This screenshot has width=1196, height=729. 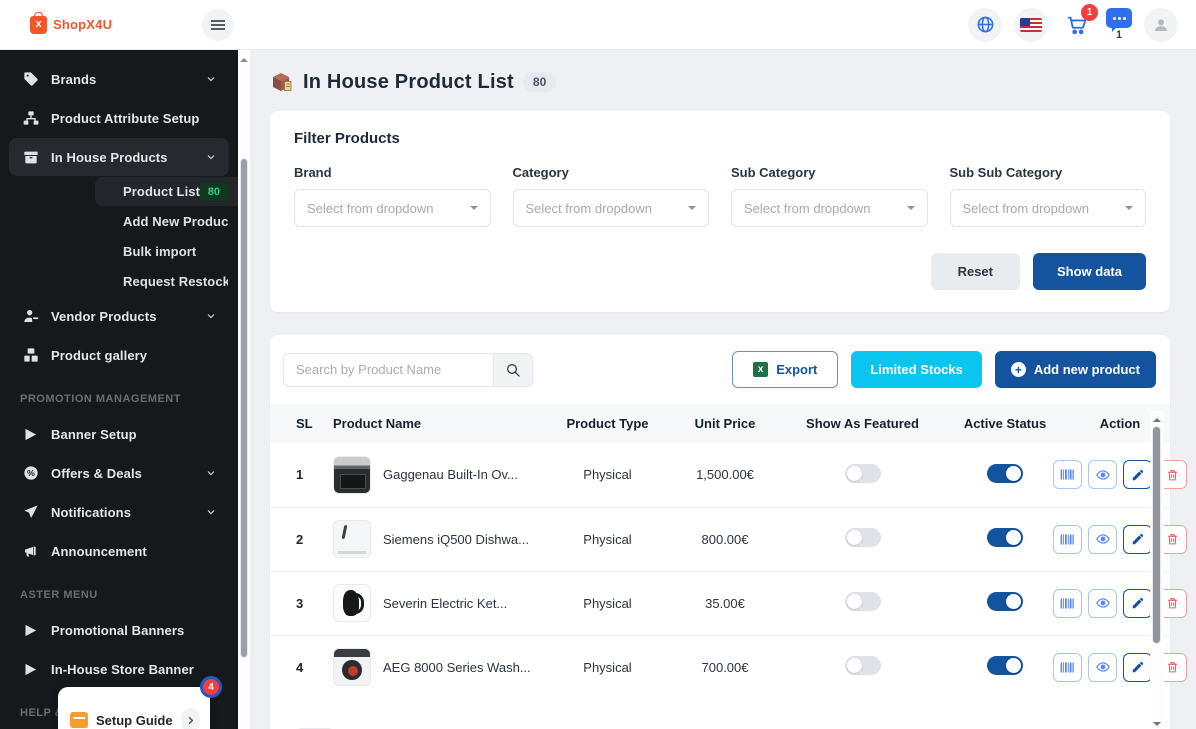 What do you see at coordinates (1047, 208) in the screenshot?
I see `sub-sub-category-select: Select from dropdown` at bounding box center [1047, 208].